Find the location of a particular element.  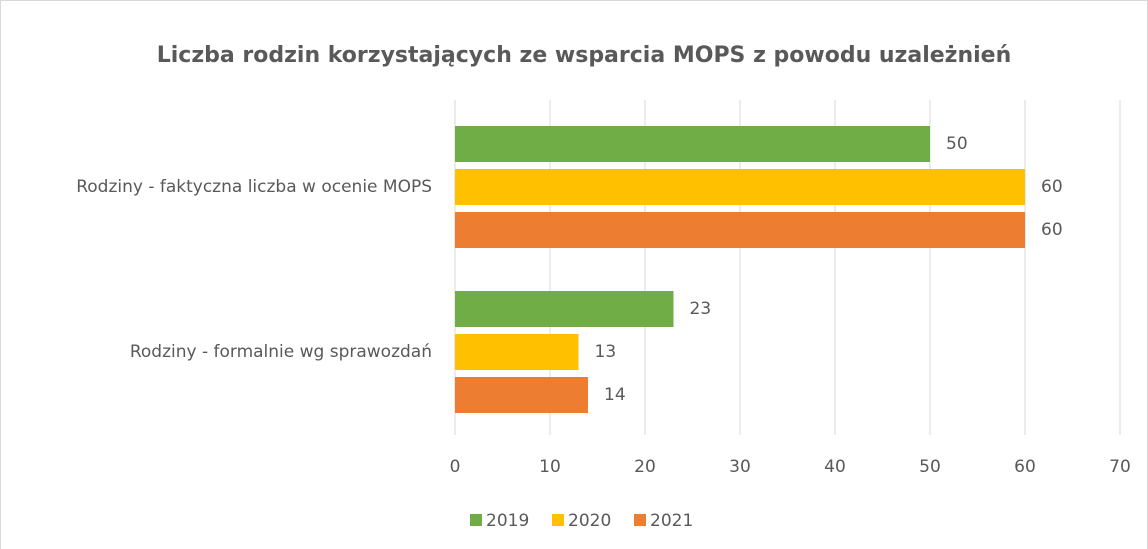

y-tick-label: Rodziny - formalnie wg sprawozdań is located at coordinates (281, 352).